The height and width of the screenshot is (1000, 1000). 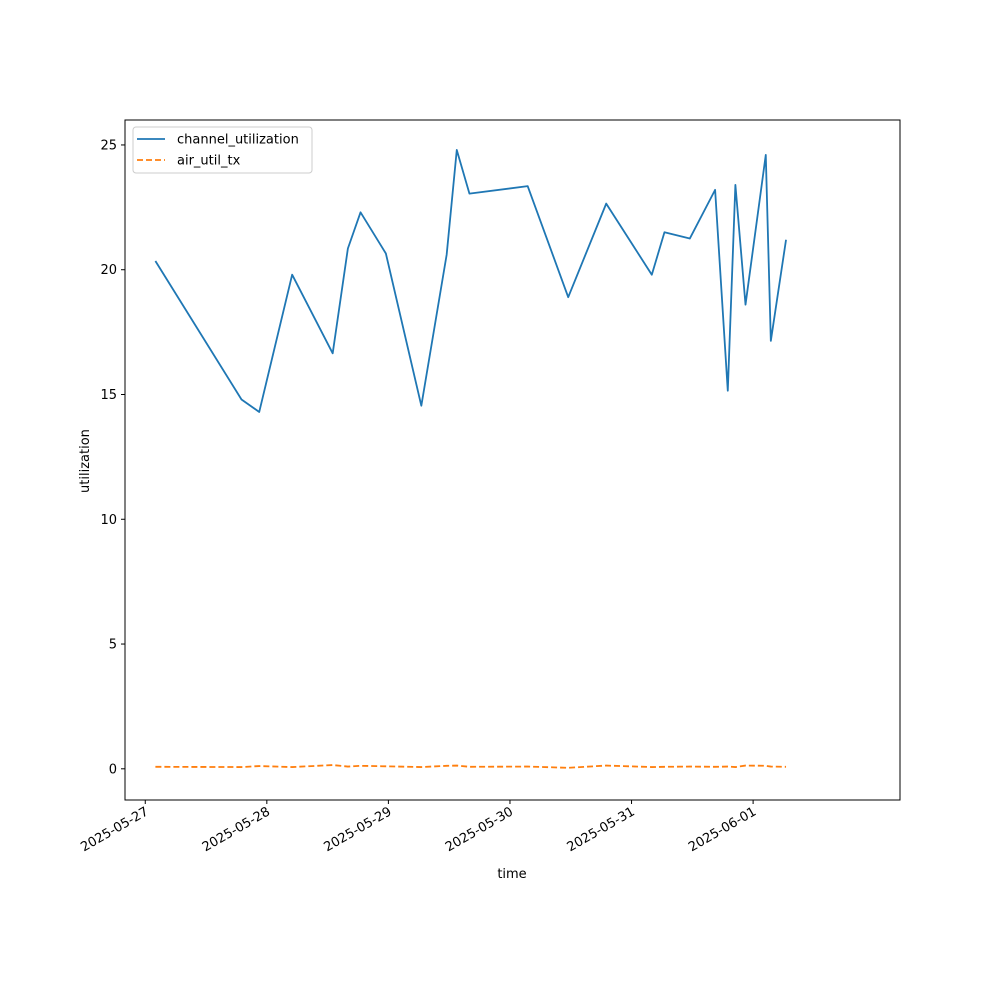 I want to click on y-tick-label-2: 10, so click(x=108, y=520).